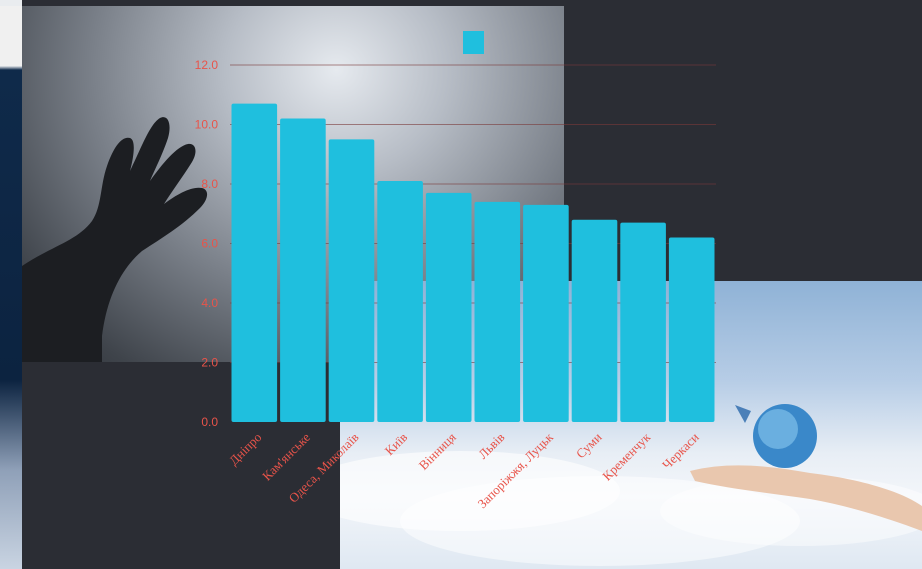  I want to click on x-tick-label: Дніпро, so click(245, 449).